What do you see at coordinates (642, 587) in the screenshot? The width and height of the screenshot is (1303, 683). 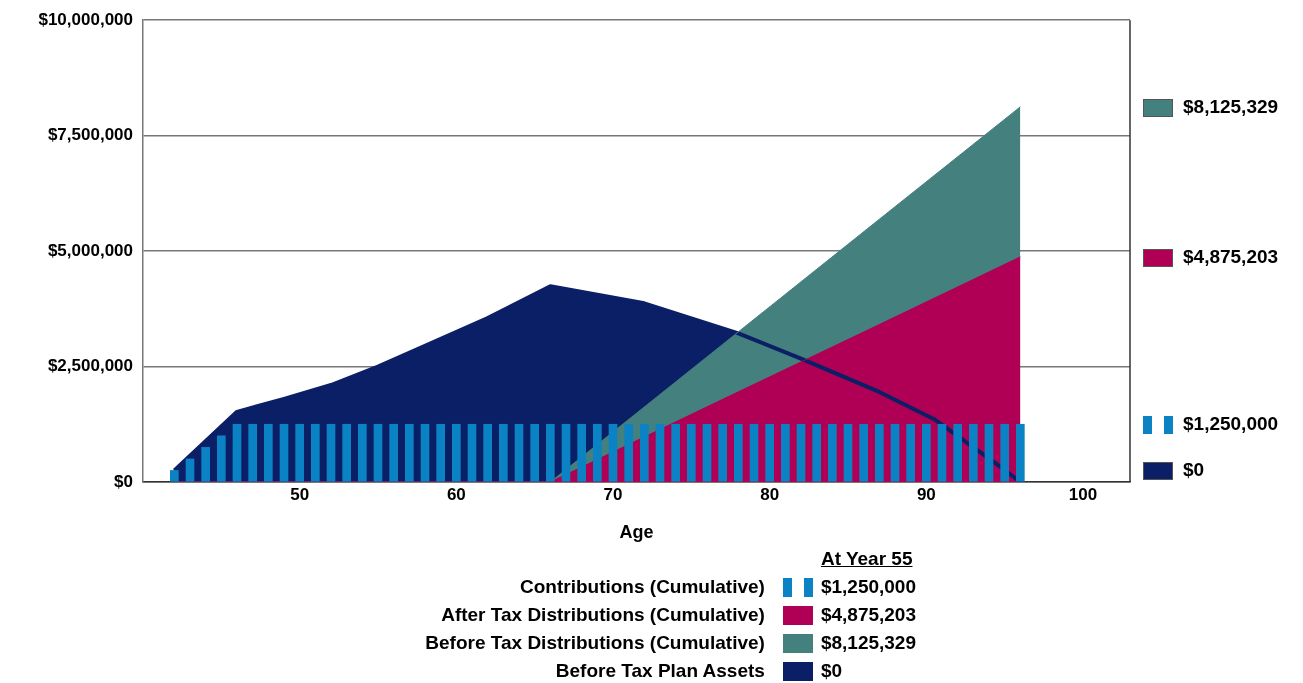 I see `legend-label: Contributions (Cumulative)` at bounding box center [642, 587].